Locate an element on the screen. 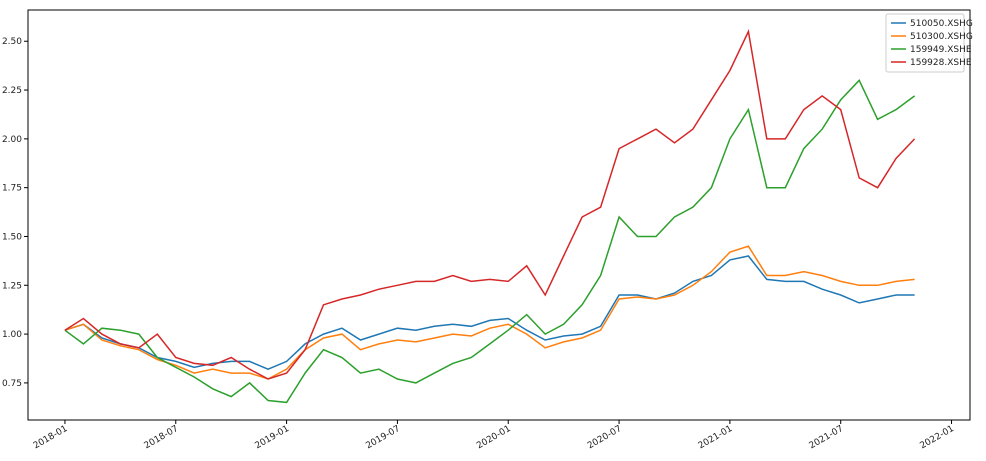 The image size is (986, 461). legend-label: 510050.XSHG is located at coordinates (941, 24).